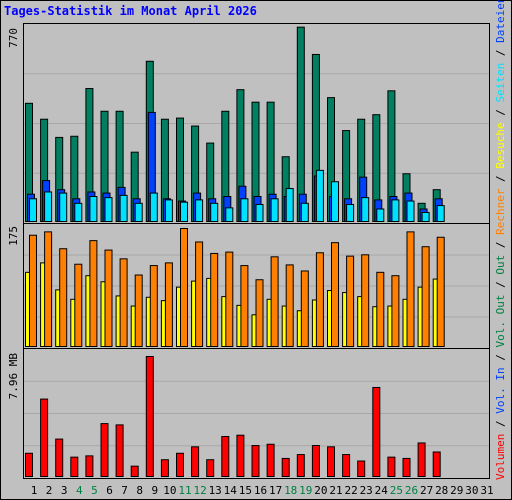 The image size is (512, 500). Describe the element at coordinates (350, 490) in the screenshot. I see `x-tick-label: 22` at that location.